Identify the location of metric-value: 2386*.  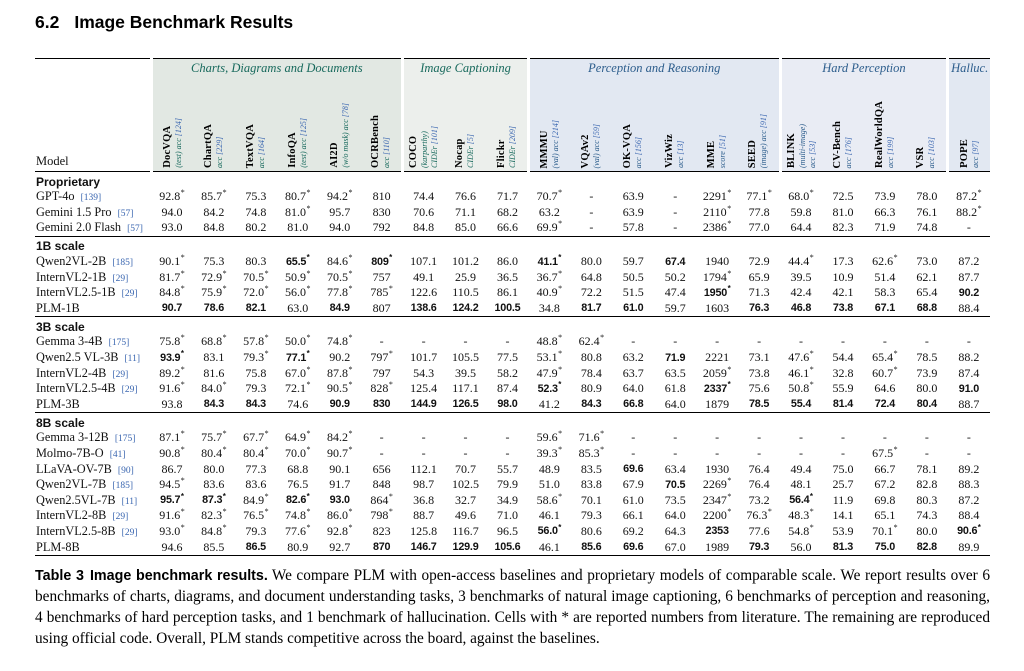
(717, 227).